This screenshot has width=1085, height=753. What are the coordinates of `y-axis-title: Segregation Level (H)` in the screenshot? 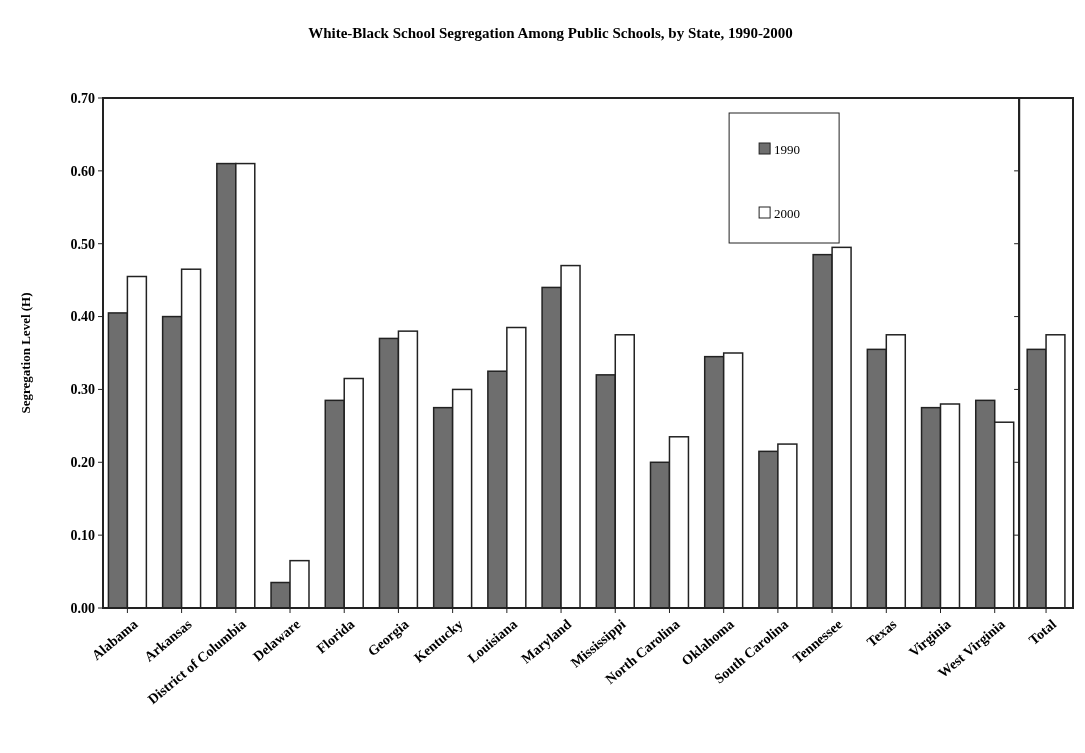 It's located at (25, 353).